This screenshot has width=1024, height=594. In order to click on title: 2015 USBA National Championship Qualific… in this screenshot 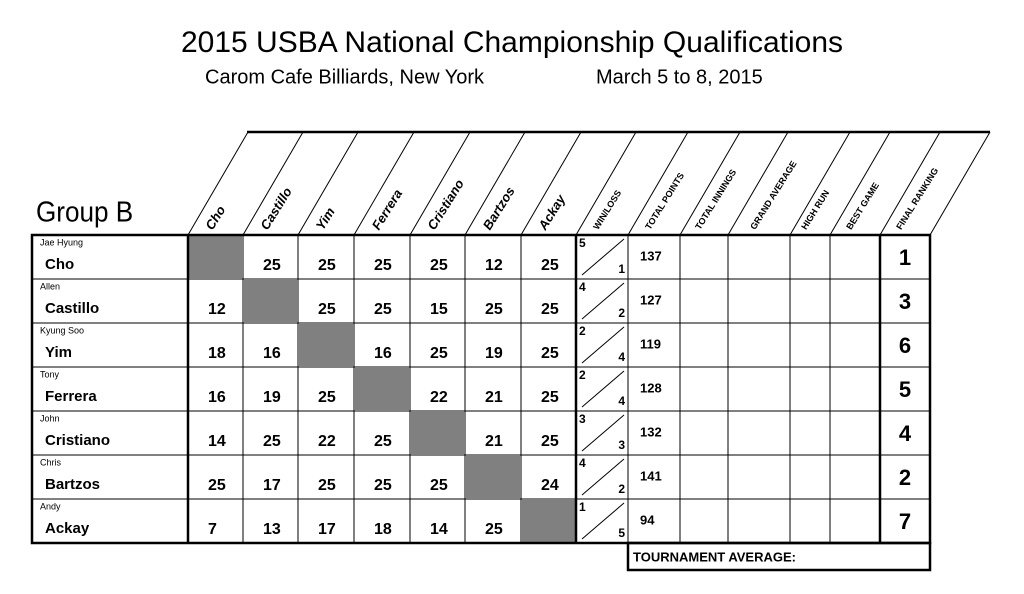, I will do `click(512, 42)`.